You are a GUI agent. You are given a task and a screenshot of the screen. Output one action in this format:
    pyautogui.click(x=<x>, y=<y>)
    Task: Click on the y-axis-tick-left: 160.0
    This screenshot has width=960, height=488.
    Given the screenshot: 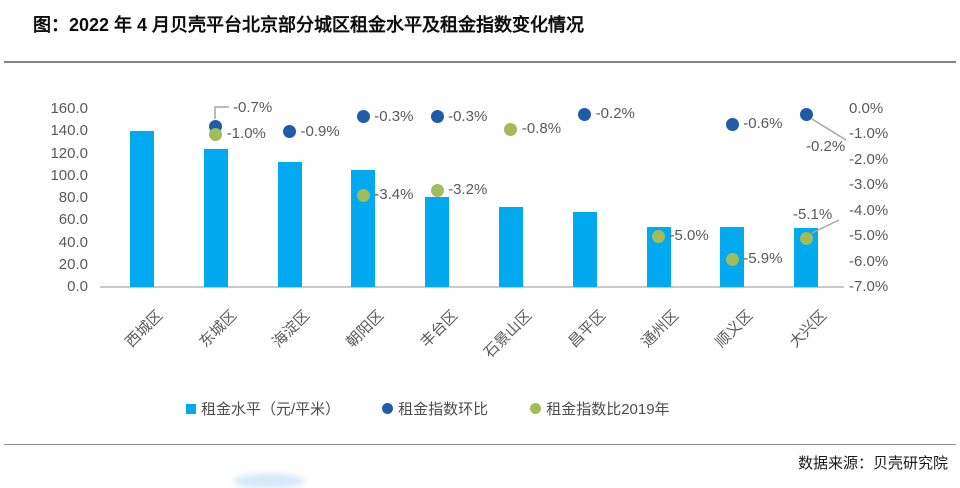 What is the action you would take?
    pyautogui.click(x=69, y=108)
    